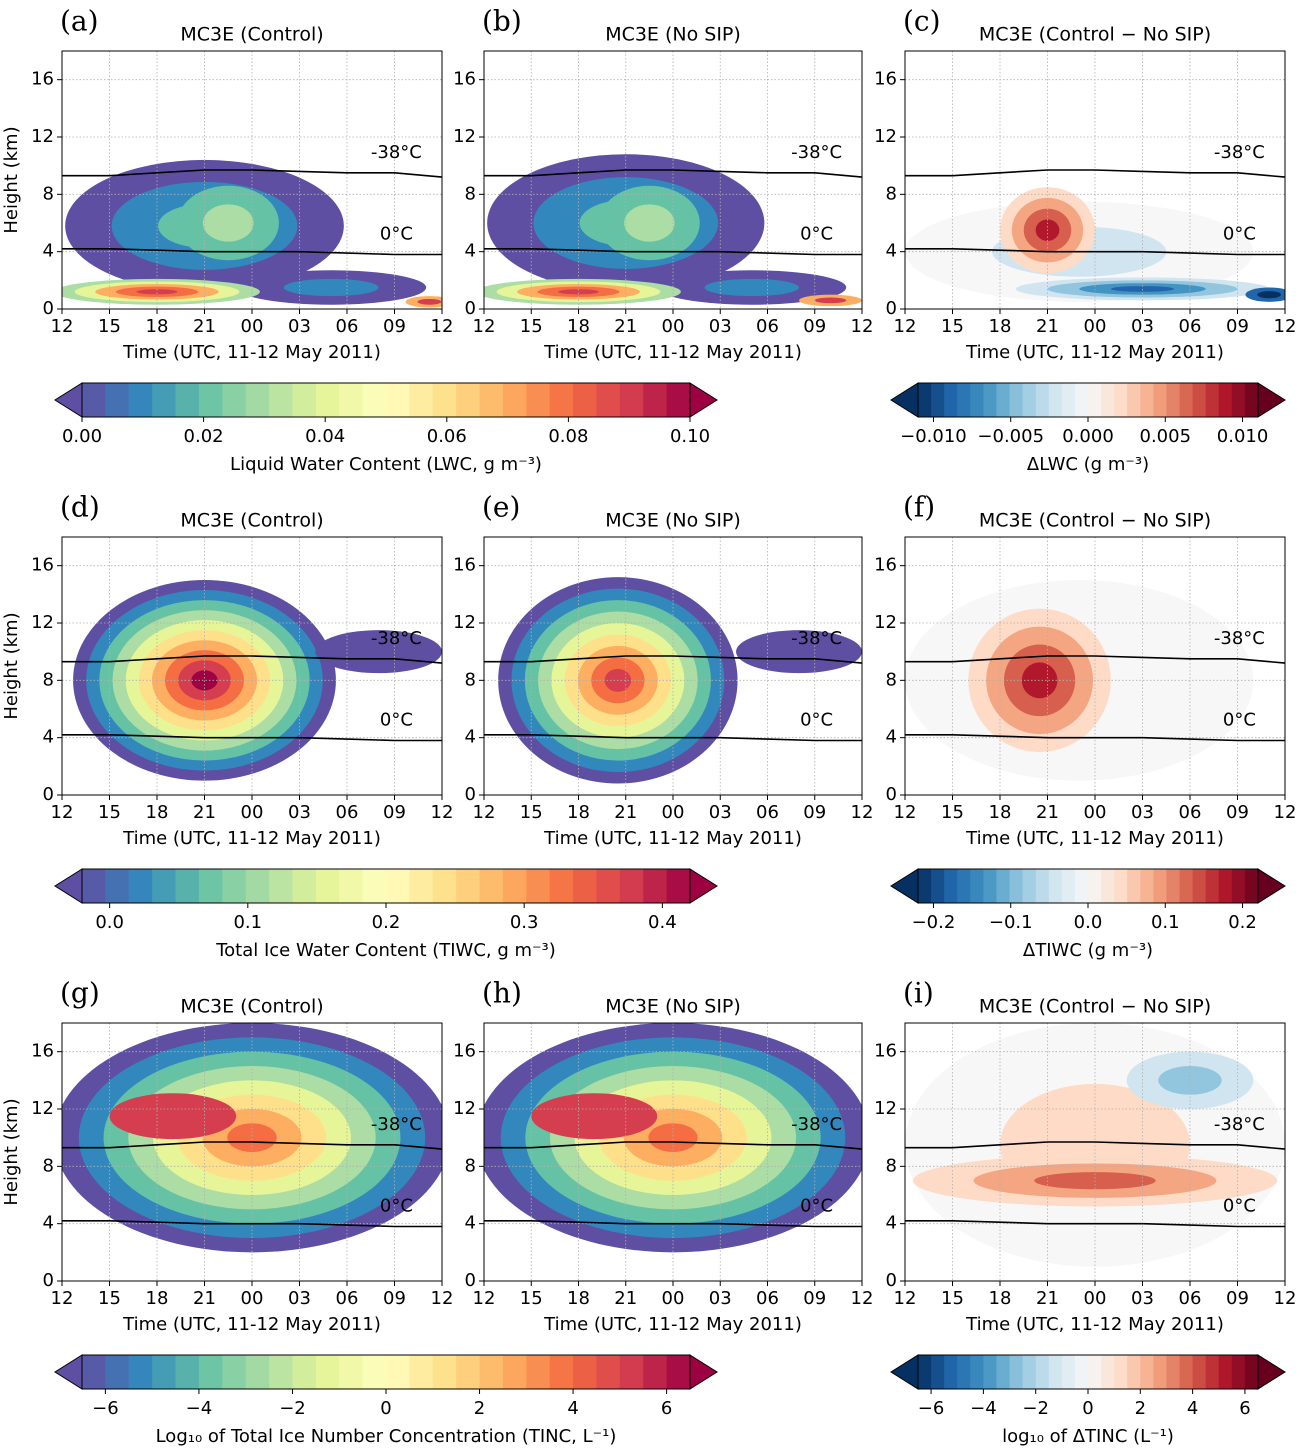 This screenshot has width=1298, height=1452. What do you see at coordinates (252, 1138) in the screenshot?
I see `field` at bounding box center [252, 1138].